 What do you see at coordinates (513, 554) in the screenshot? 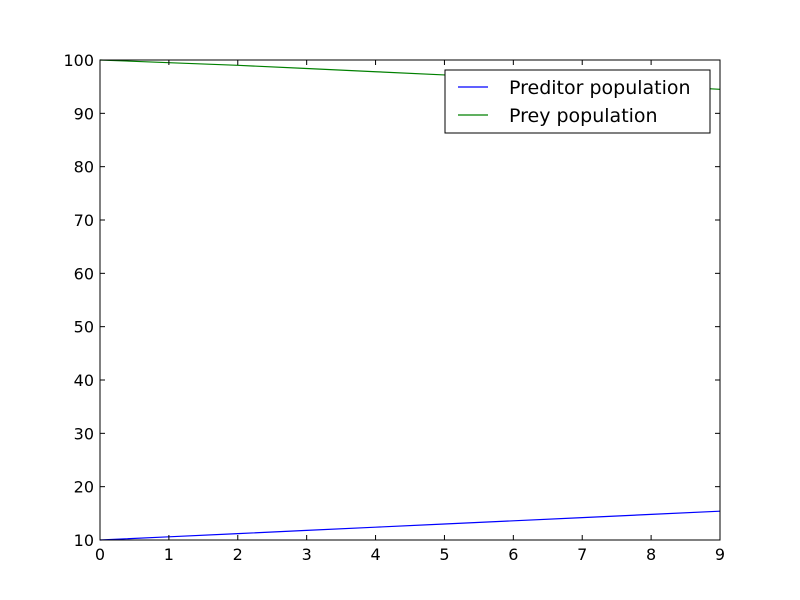
I see `x-tick-label: 6` at bounding box center [513, 554].